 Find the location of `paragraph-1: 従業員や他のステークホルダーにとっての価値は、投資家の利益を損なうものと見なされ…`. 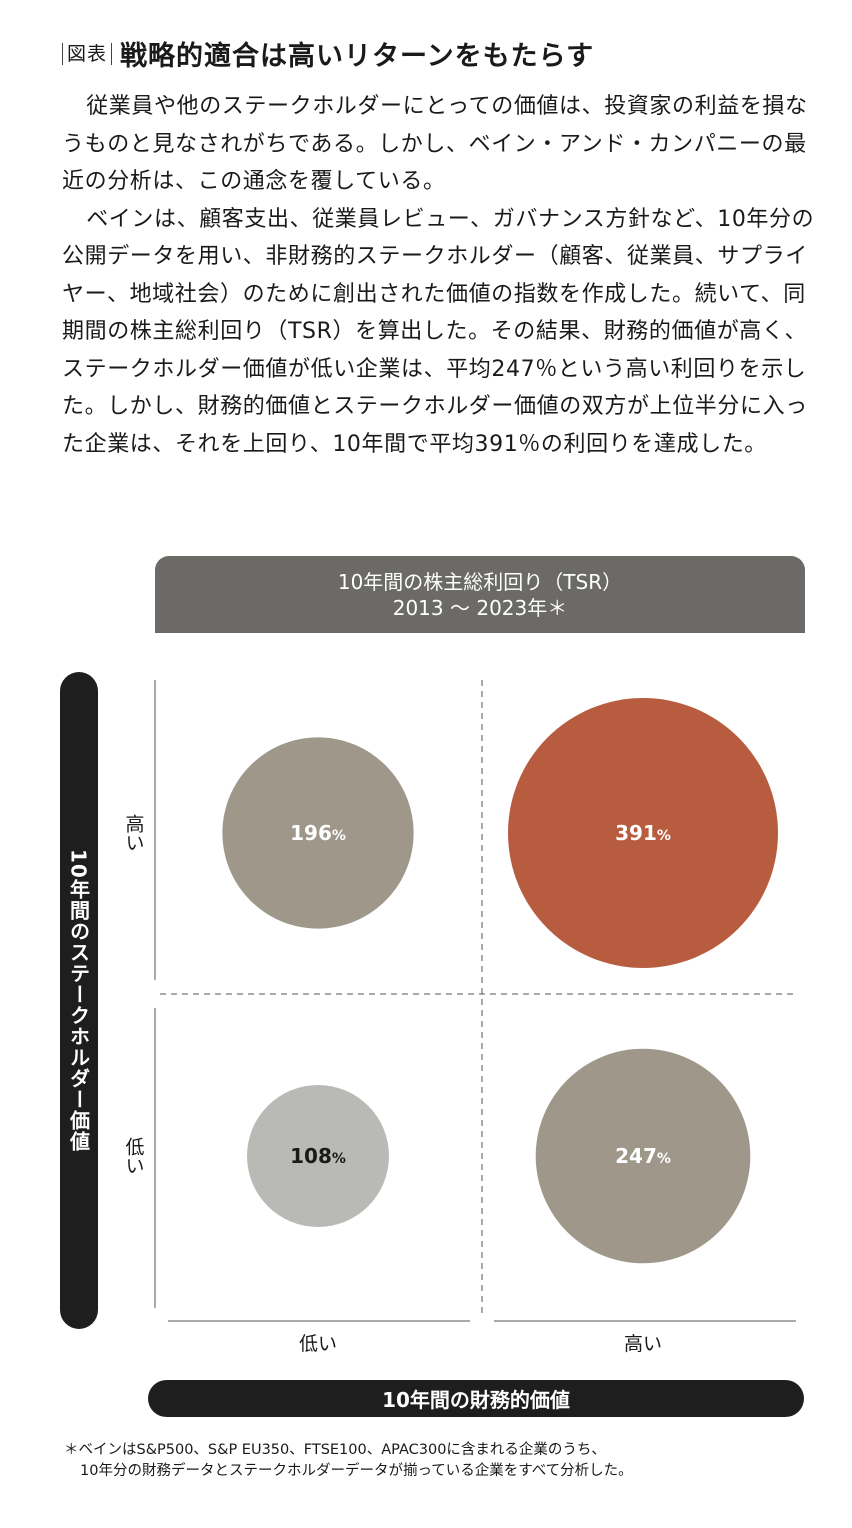

paragraph-1: 従業員や他のステークホルダーにとっての価値は、投資家の利益を損なうものと見なされ… is located at coordinates (435, 144).